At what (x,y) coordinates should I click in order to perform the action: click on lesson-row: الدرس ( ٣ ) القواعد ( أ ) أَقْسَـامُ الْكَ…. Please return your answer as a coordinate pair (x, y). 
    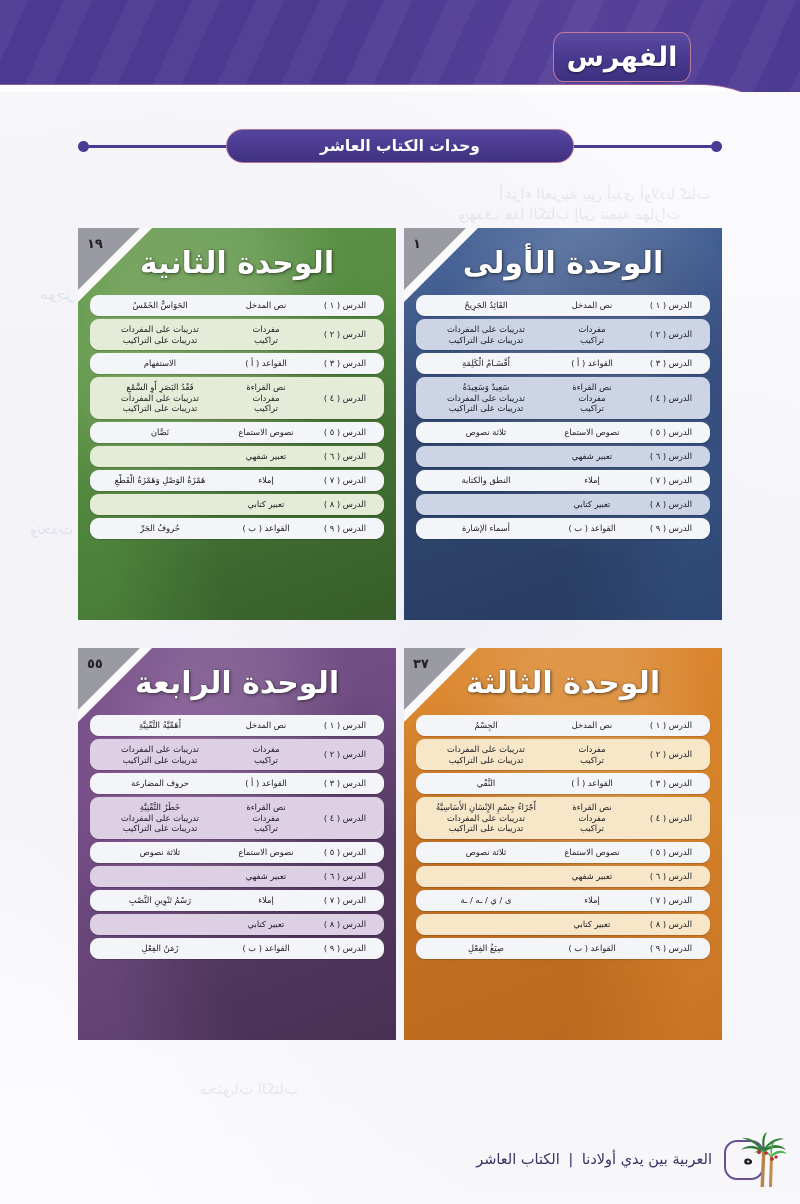
    Looking at the image, I should click on (563, 363).